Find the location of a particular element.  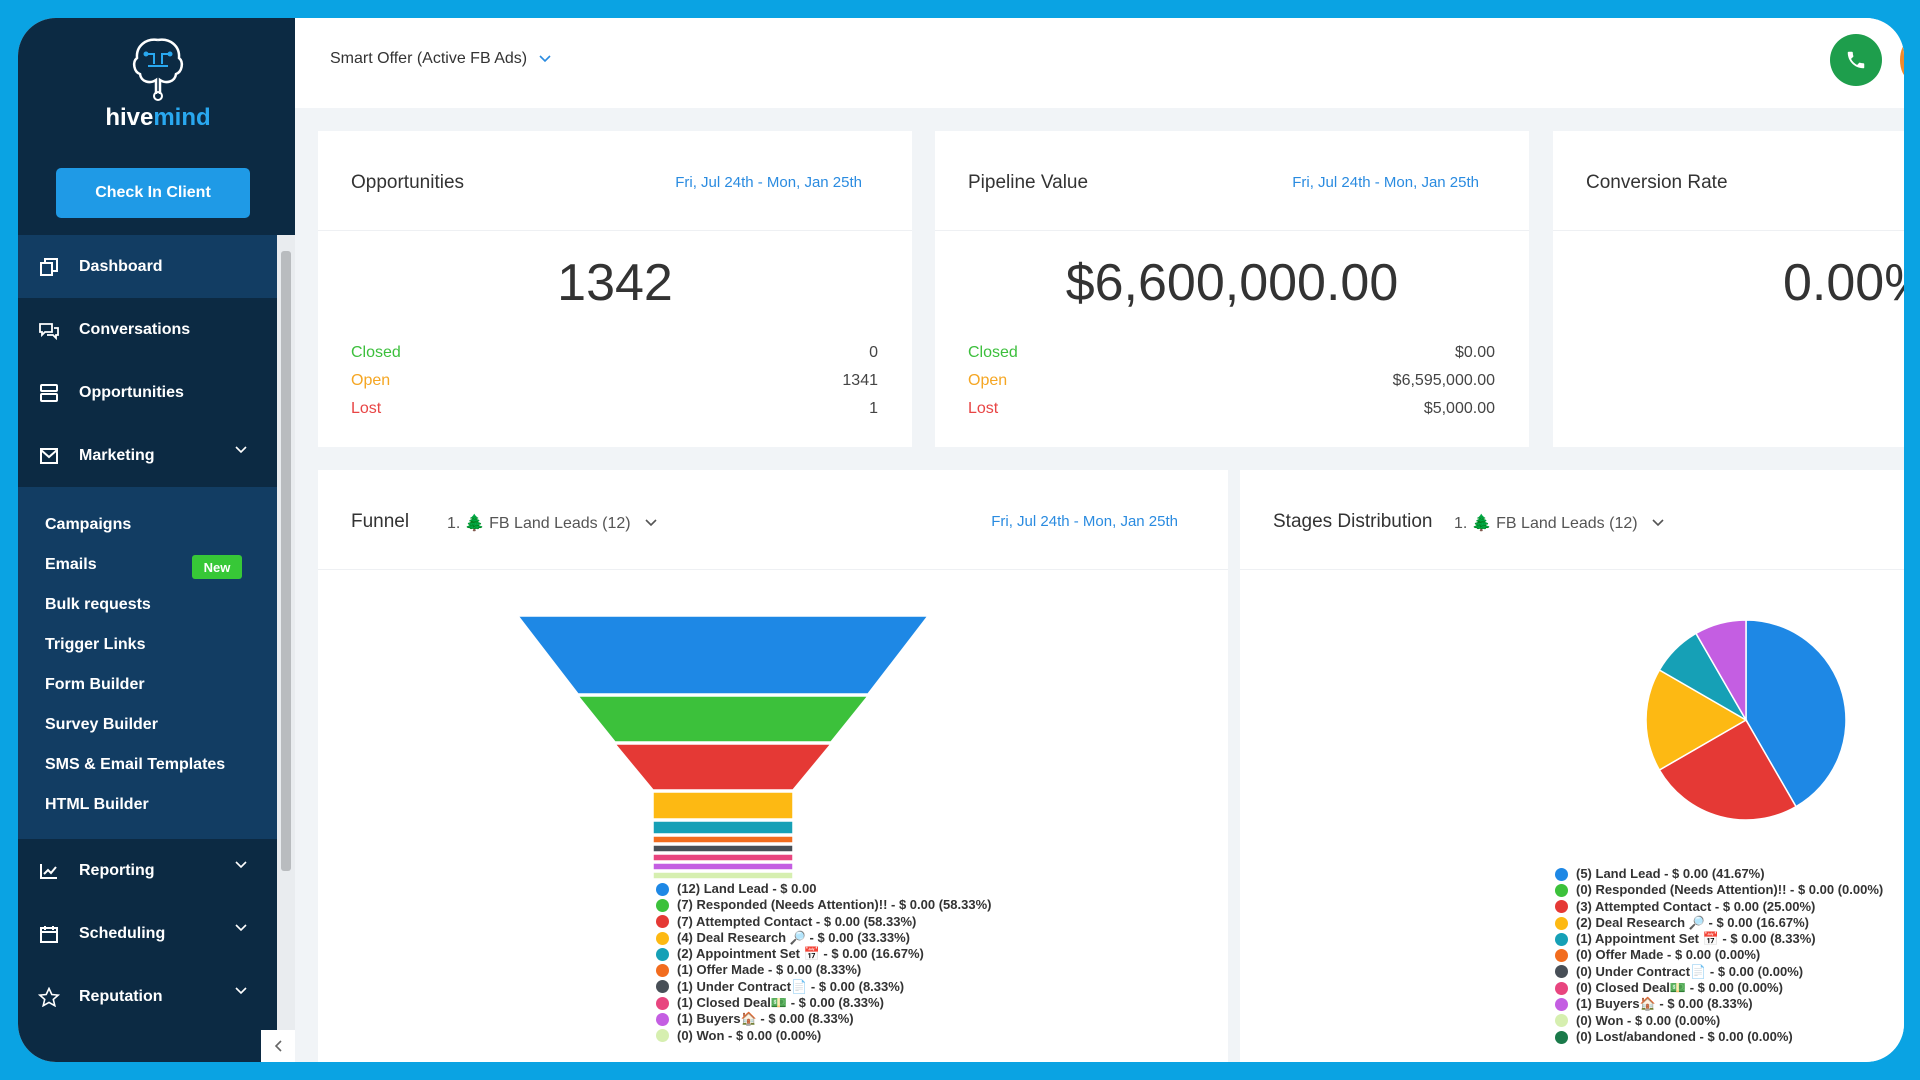

lost-row: Lost $5,000.00 is located at coordinates (1231, 409).